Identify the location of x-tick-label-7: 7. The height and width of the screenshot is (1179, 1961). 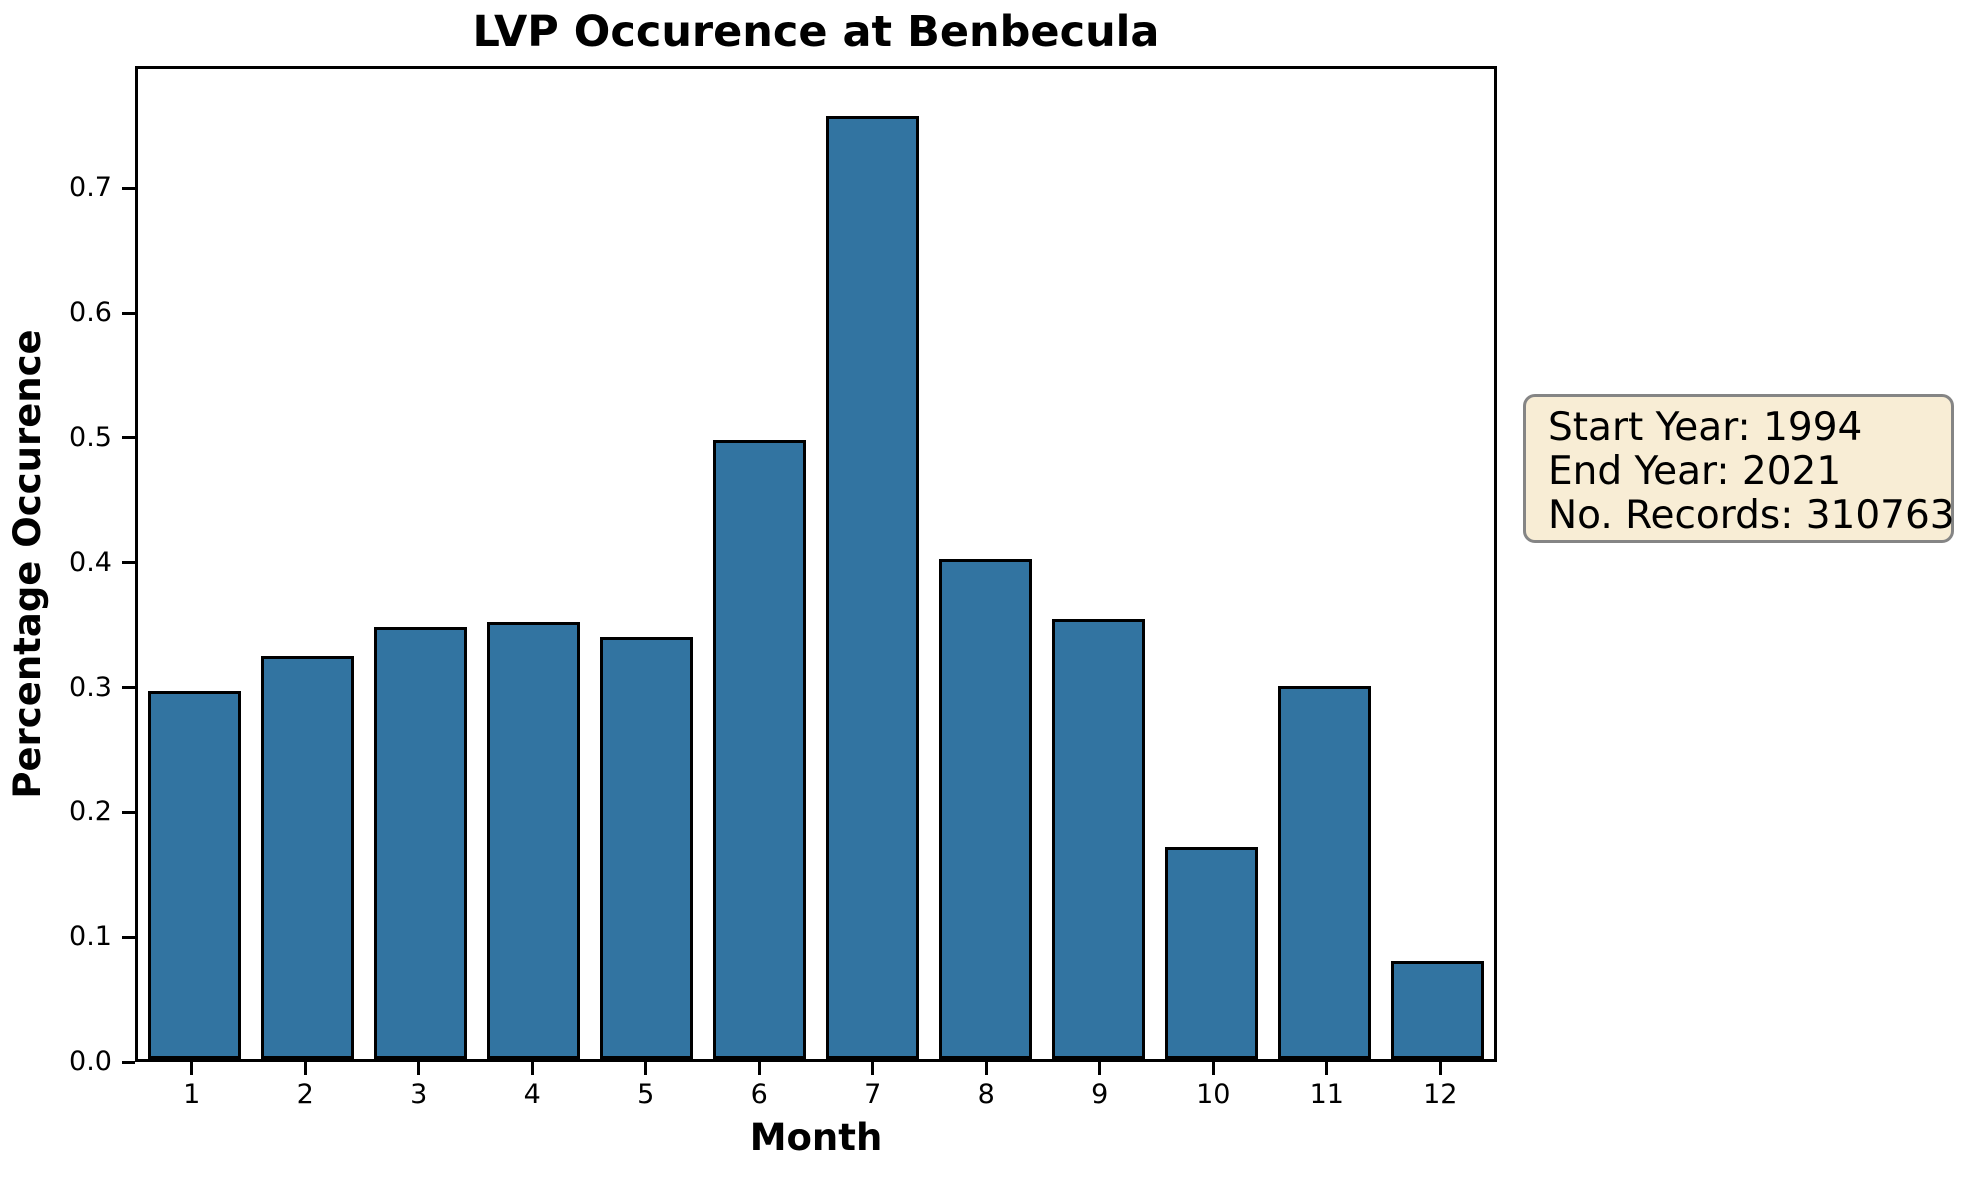
(873, 1094).